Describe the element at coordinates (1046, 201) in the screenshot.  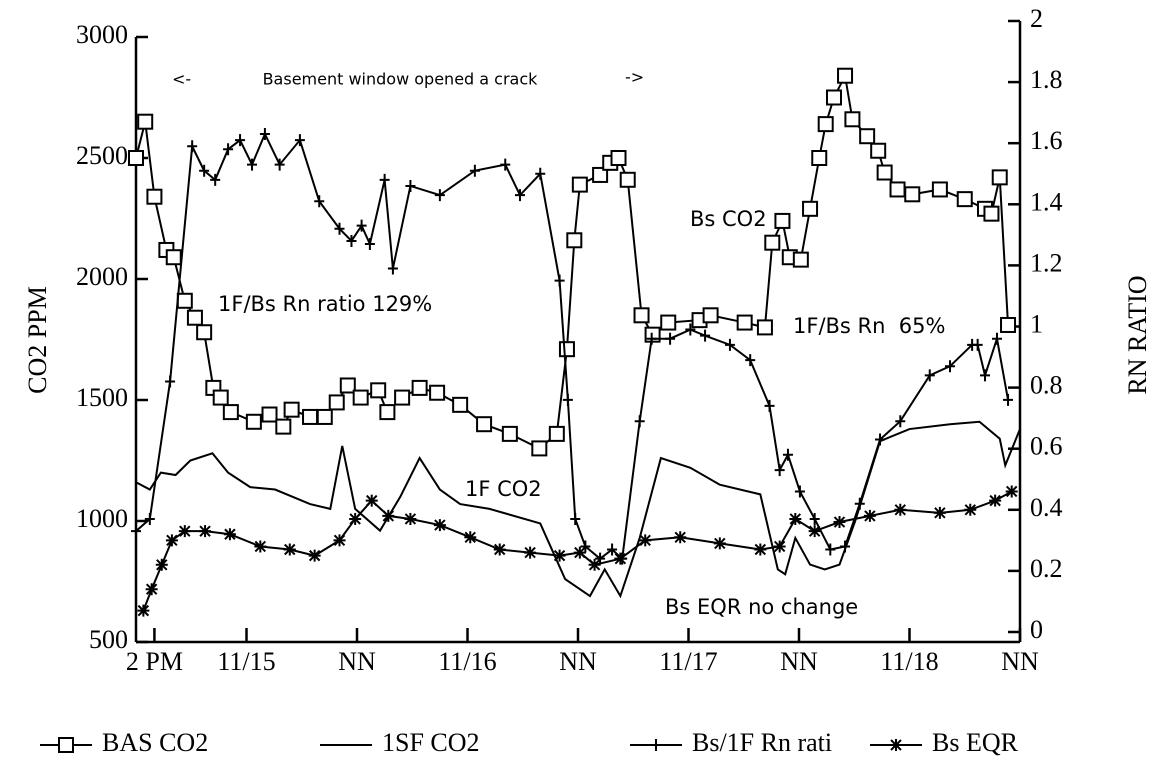
I see `y2-tick-label: 1.4` at that location.